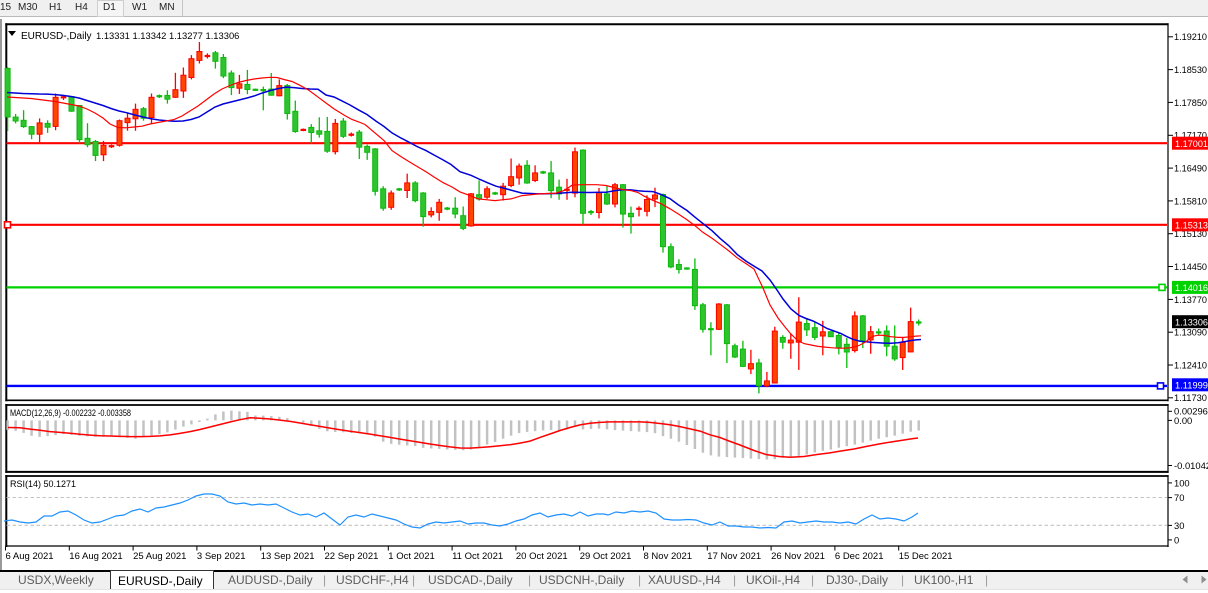  I want to click on svg-text: 1.17170, so click(1190, 135).